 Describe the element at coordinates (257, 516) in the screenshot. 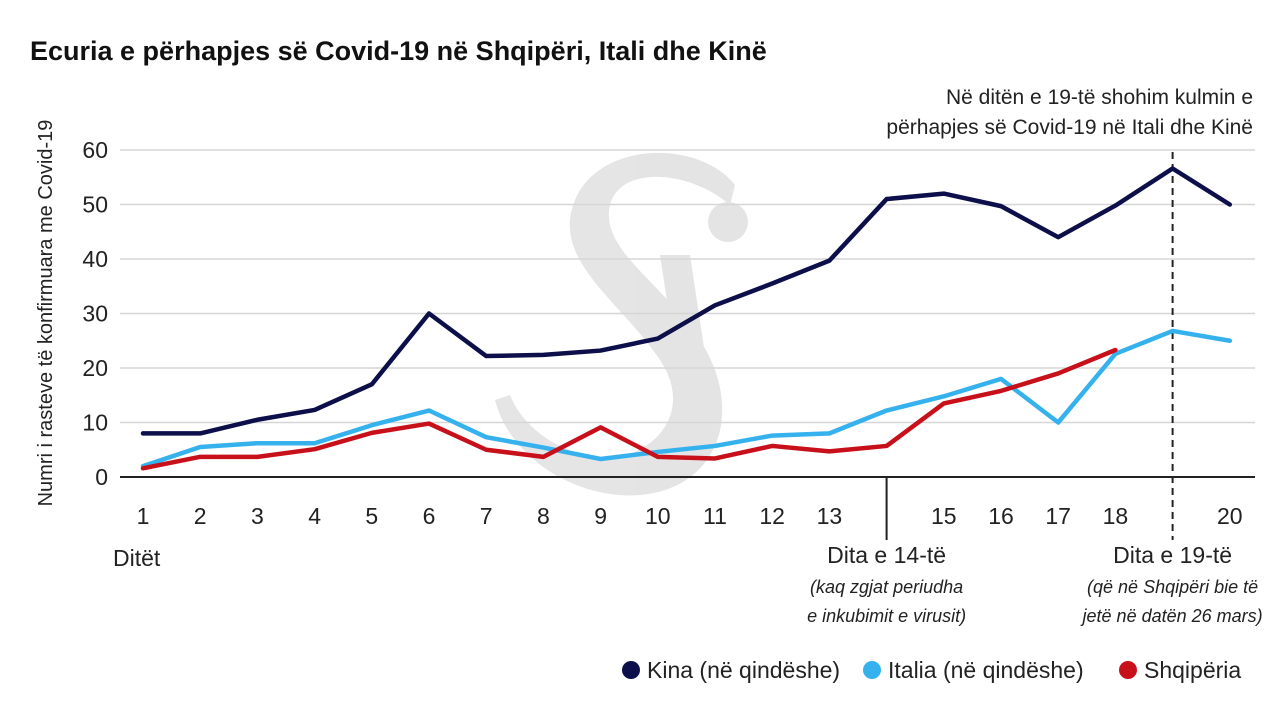

I see `x-tick-3: 3` at that location.